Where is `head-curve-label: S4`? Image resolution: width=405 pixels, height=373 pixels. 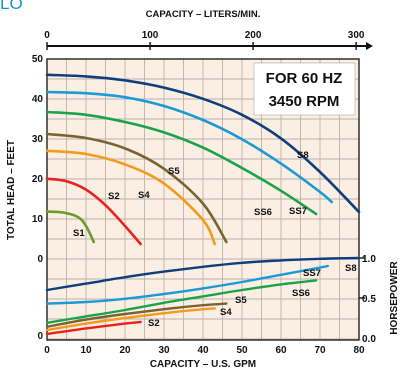 head-curve-label: S4 is located at coordinates (144, 195).